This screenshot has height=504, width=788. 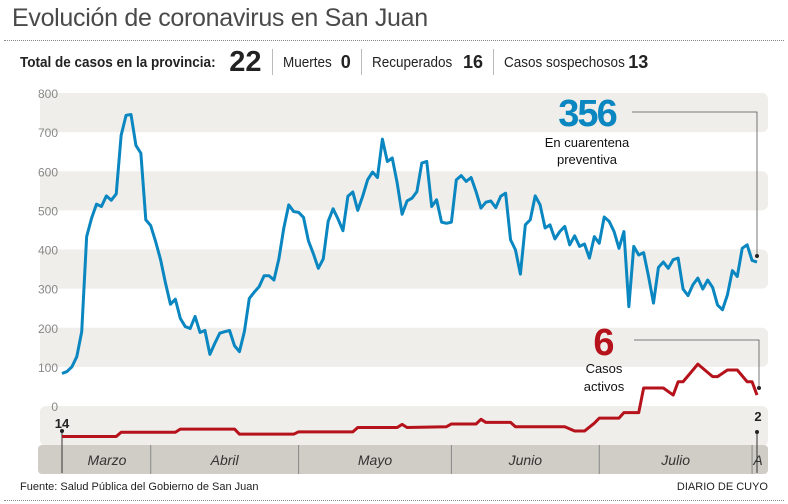 What do you see at coordinates (54, 407) in the screenshot?
I see `y-tick-label: 0` at bounding box center [54, 407].